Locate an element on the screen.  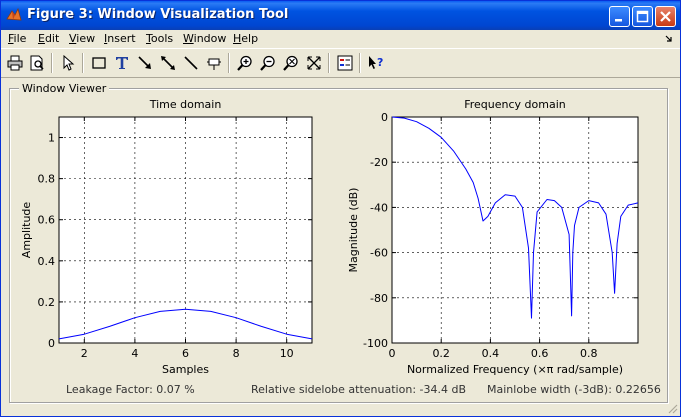
zoom-in-button is located at coordinates (245, 63).